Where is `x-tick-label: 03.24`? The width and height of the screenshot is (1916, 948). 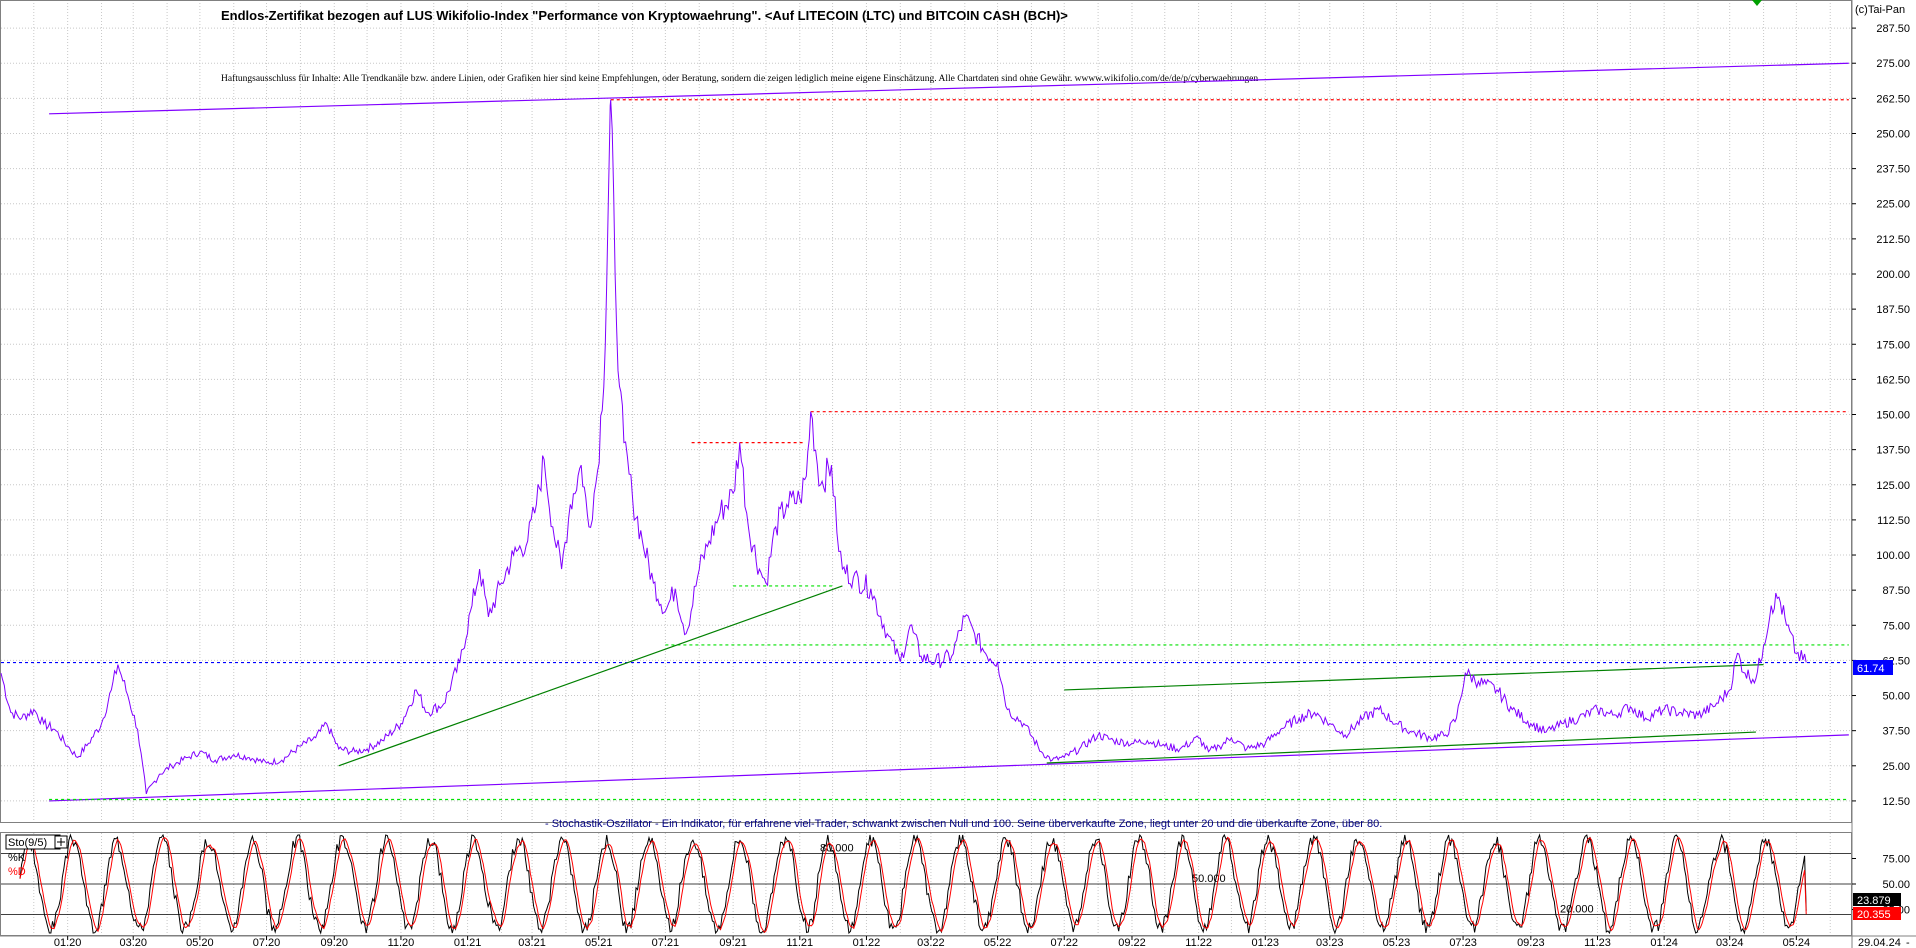 x-tick-label: 03.24 is located at coordinates (1730, 942).